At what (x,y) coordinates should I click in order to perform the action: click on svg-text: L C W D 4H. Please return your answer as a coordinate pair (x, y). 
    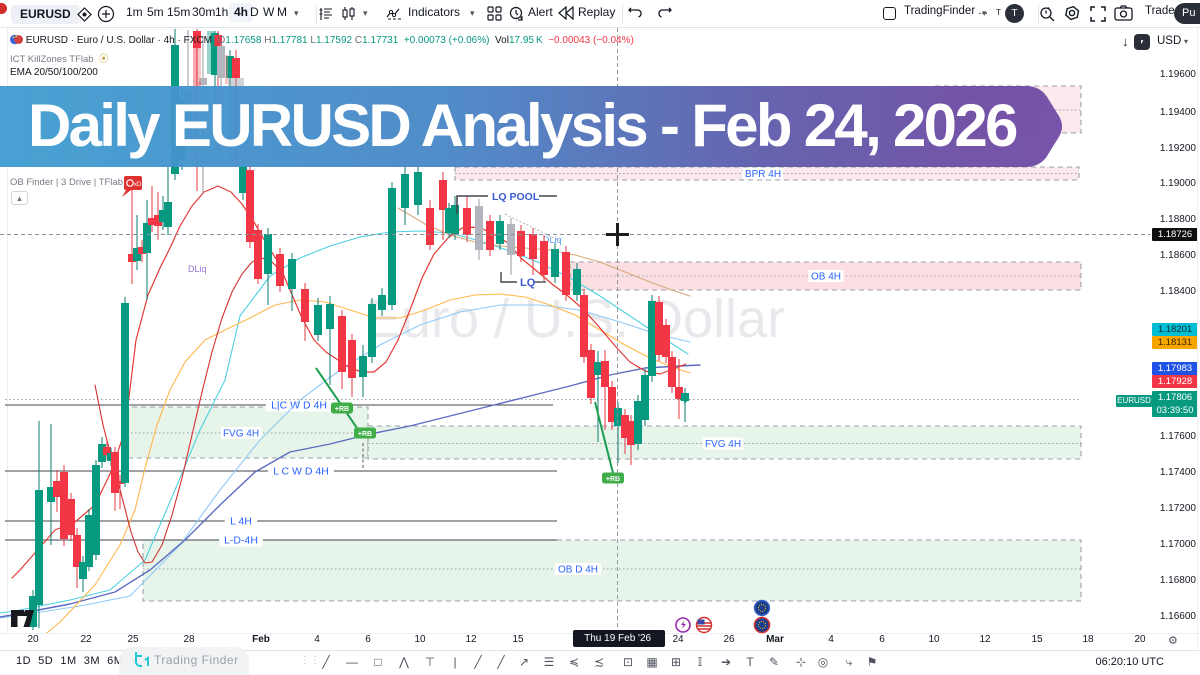
    Looking at the image, I should click on (301, 472).